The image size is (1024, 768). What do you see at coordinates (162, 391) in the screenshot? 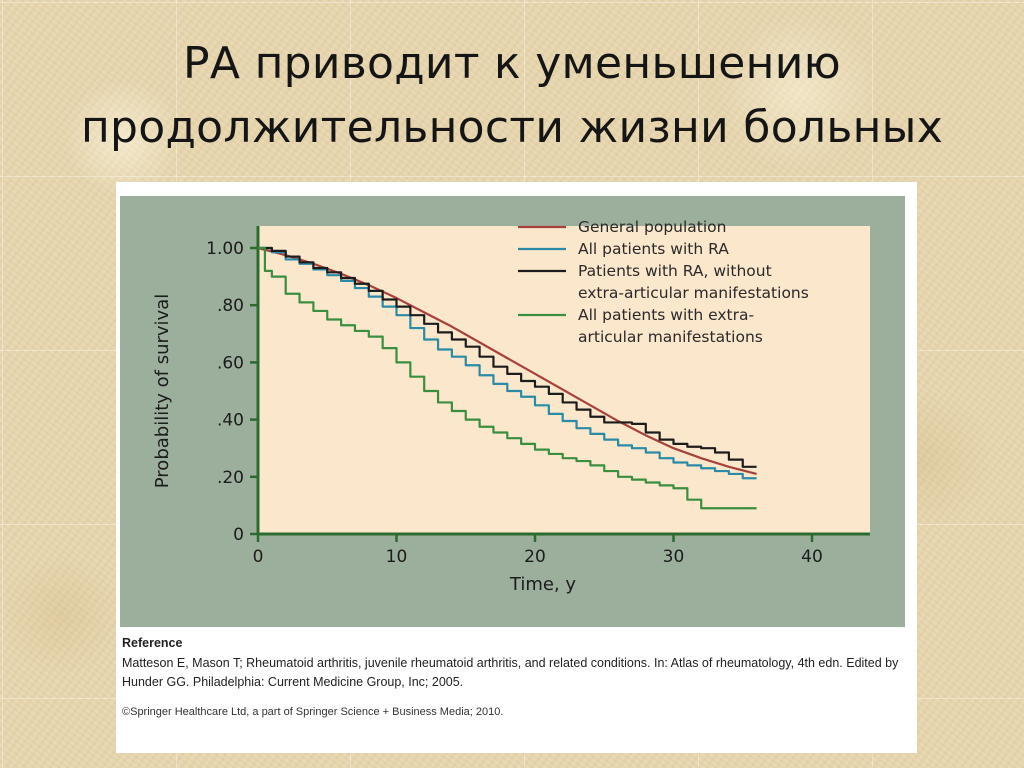
I see `y-axis-label: Probability of survival` at bounding box center [162, 391].